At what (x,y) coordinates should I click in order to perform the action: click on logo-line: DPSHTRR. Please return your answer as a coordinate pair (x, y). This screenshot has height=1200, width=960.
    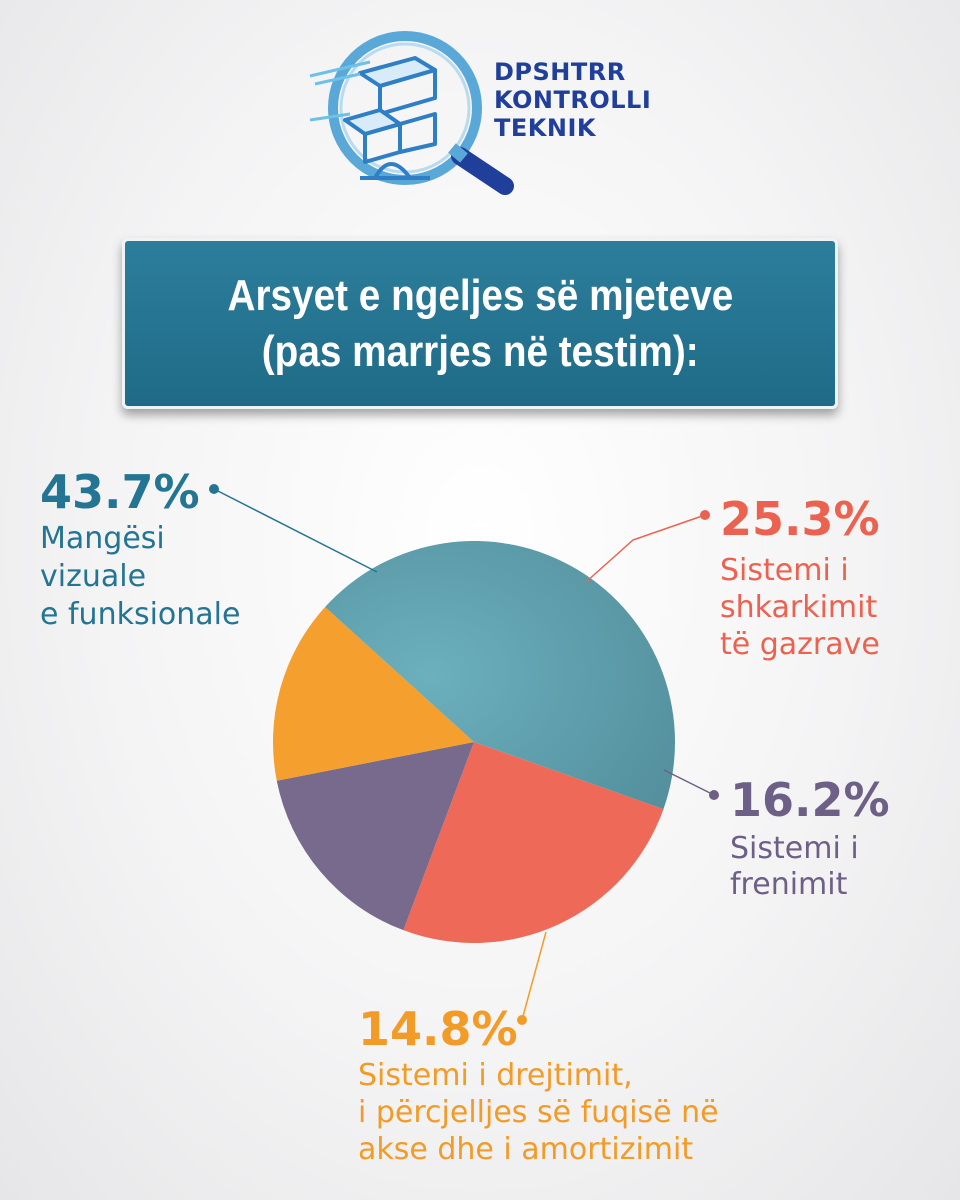
    Looking at the image, I should click on (560, 72).